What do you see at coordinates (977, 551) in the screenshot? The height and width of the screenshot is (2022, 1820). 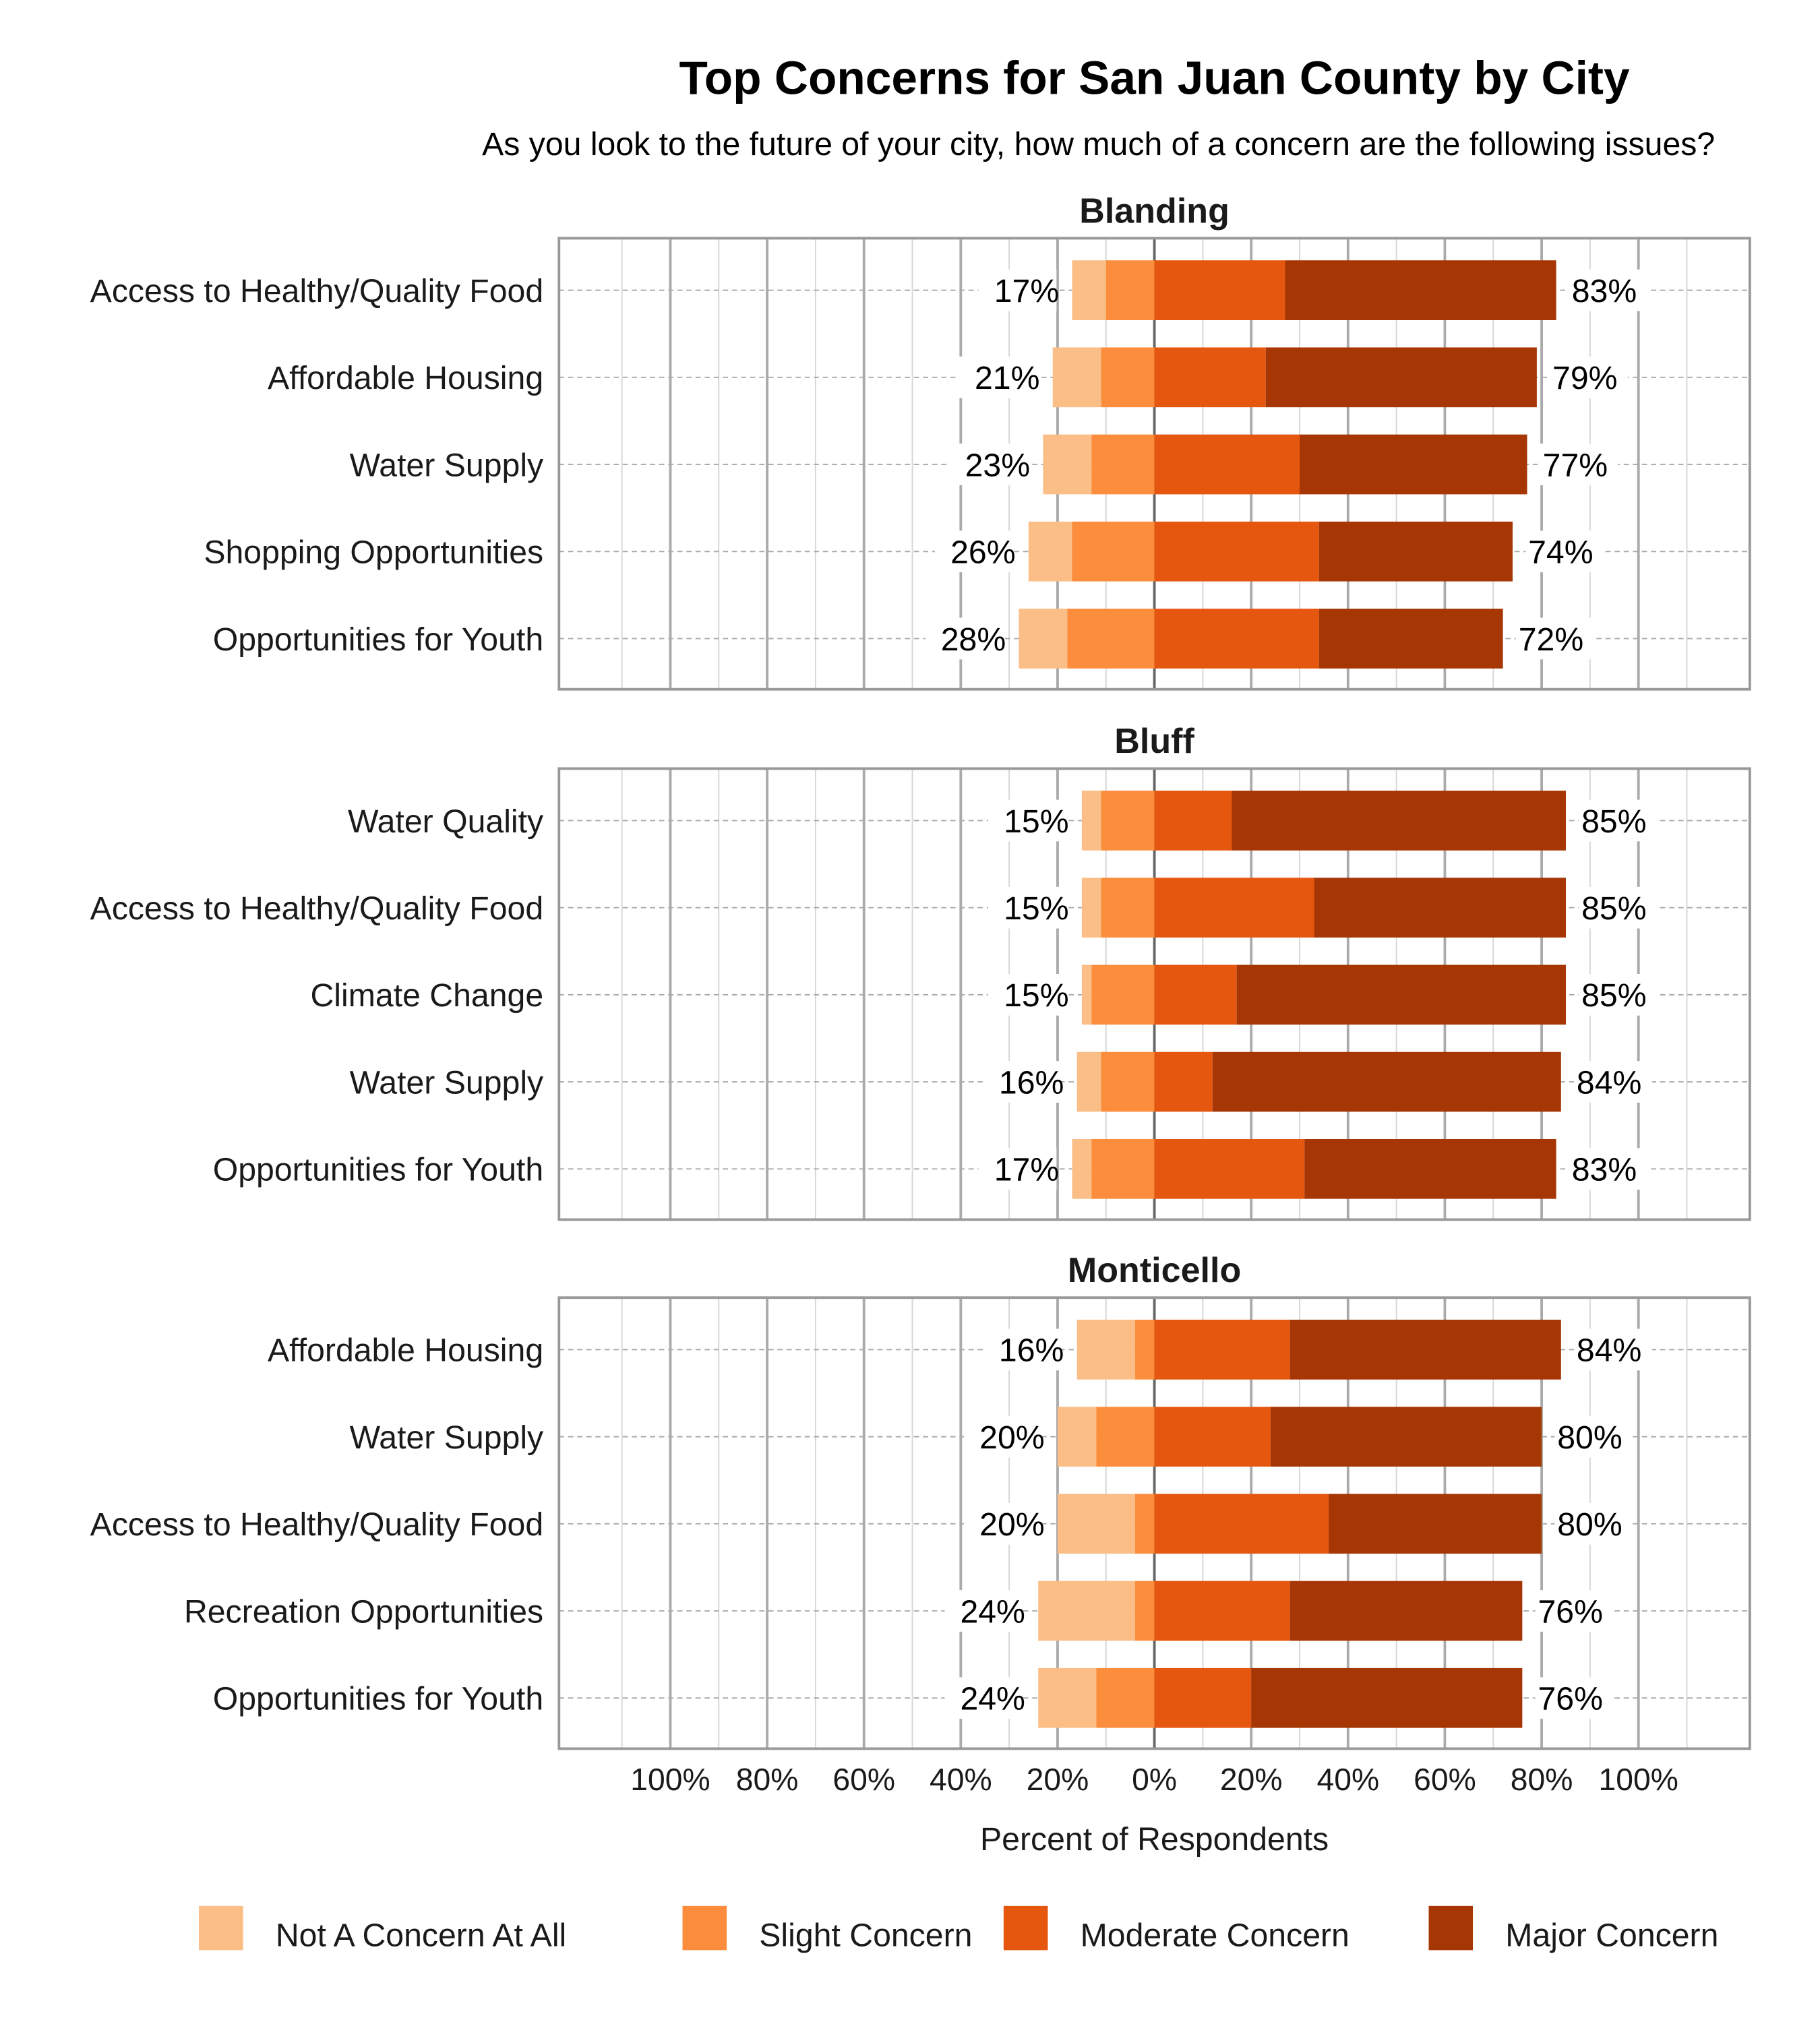 I see `bar-row: Shopping Opportunities 26% 74%` at bounding box center [977, 551].